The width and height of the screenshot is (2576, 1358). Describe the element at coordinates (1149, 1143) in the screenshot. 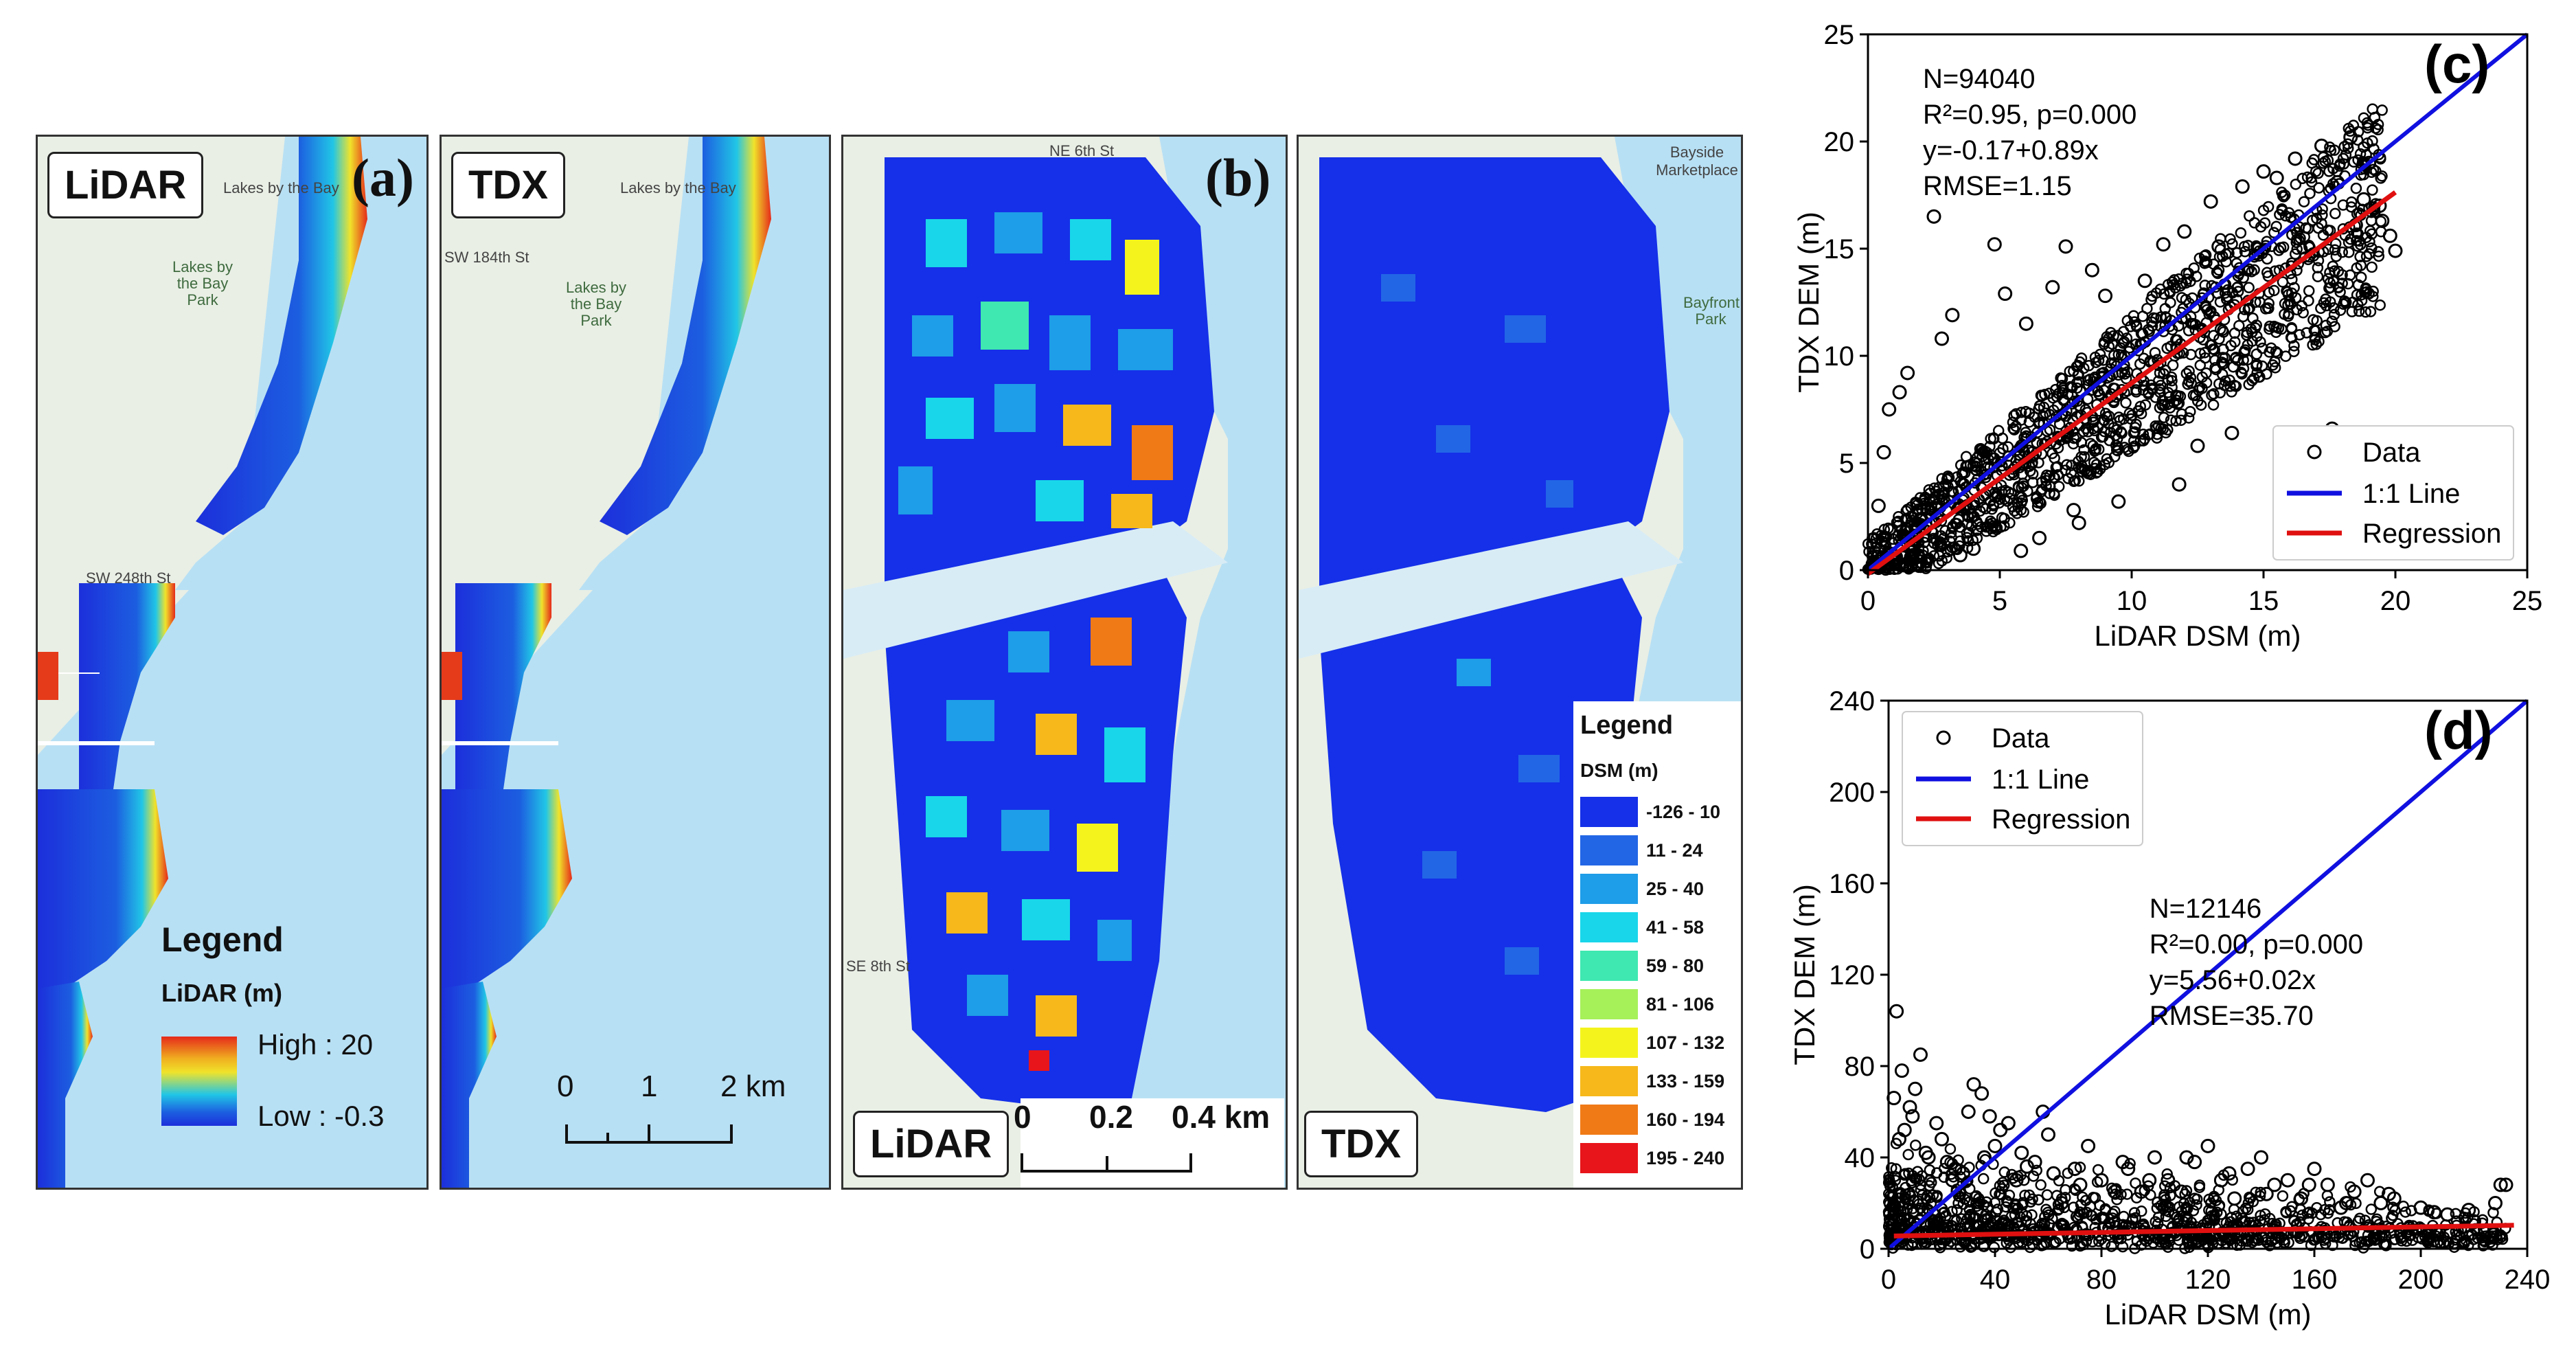

I see `scale-bar-b: 0 0.2 0.4 km` at that location.